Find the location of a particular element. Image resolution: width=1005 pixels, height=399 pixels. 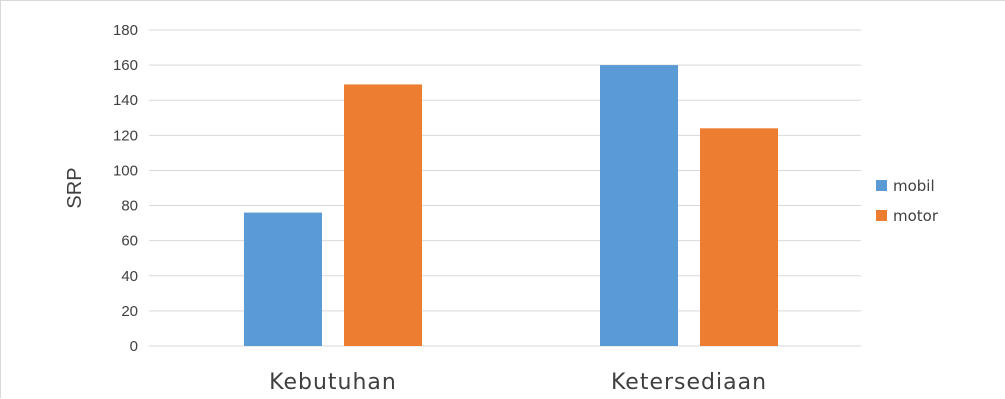

x-axis-labels: Kebutuhan Ketersediaan is located at coordinates (518, 382).